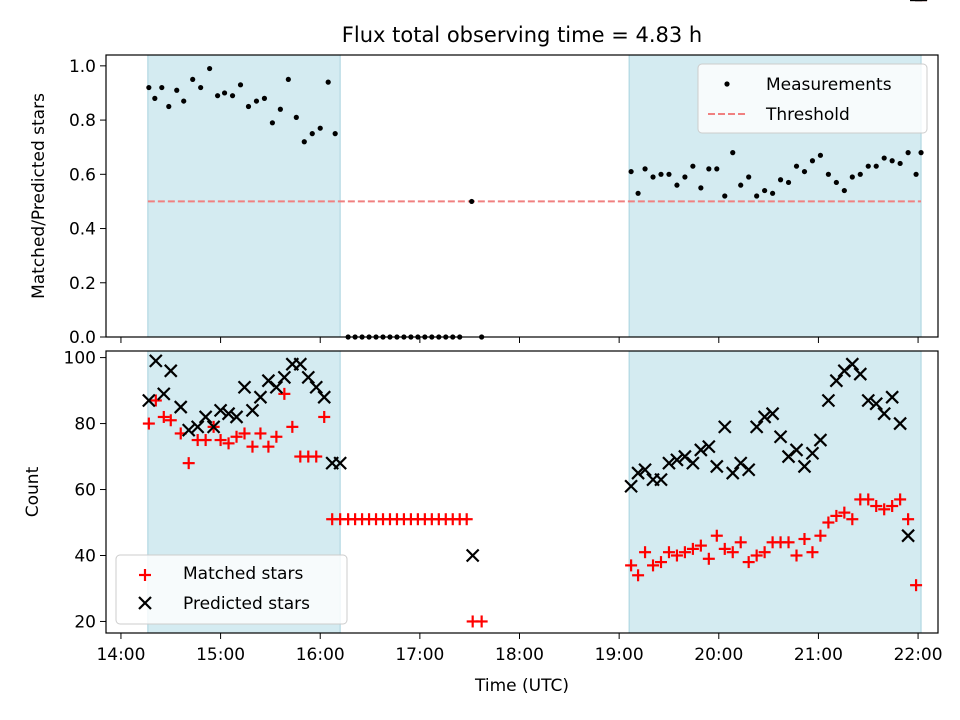 Image resolution: width=960 pixels, height=720 pixels. I want to click on chart-title: Flux total observing time = 4.83 h, so click(522, 35).